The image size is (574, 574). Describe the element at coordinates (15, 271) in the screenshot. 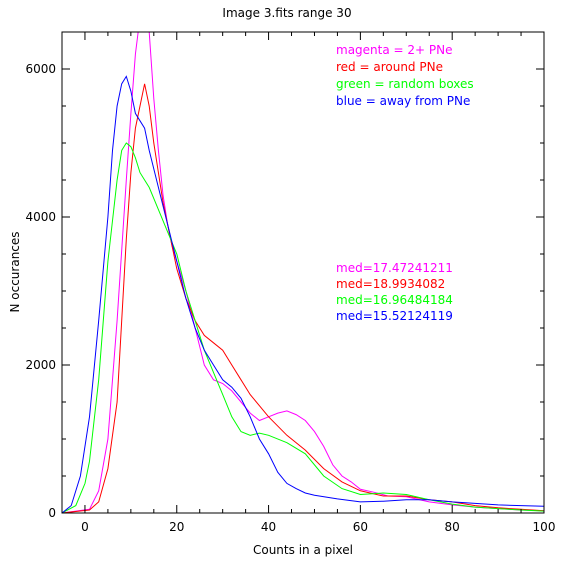

I see `y-axis-label: N occurances` at that location.